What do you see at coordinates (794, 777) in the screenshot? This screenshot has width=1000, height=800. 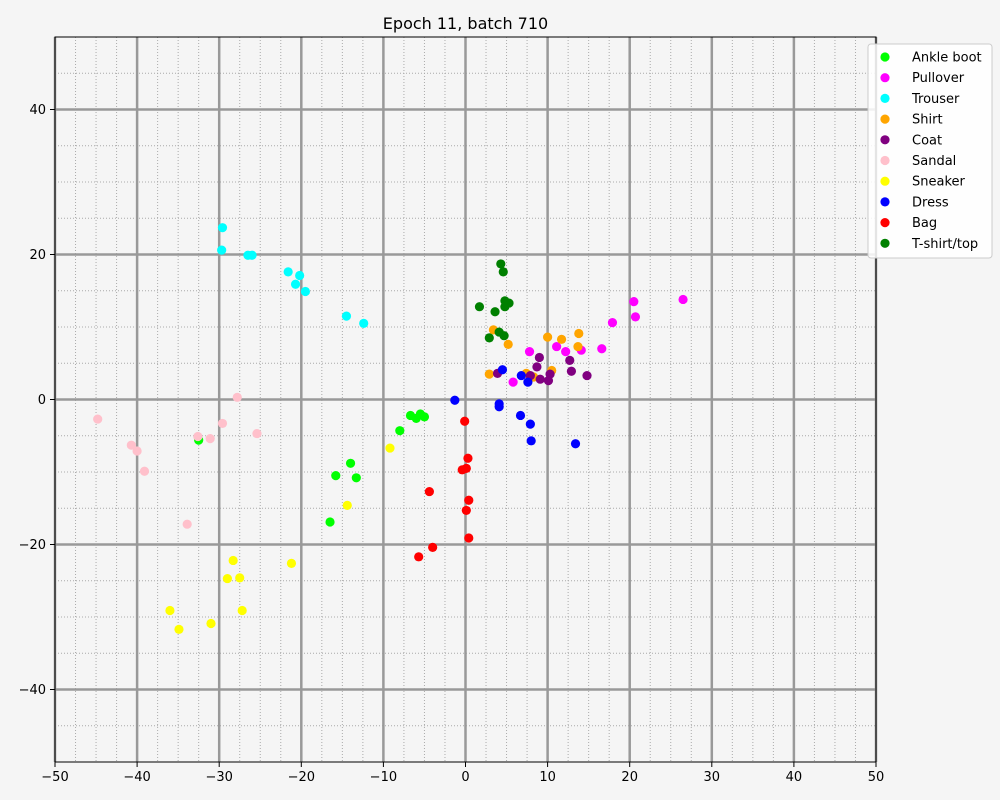 I see `x-tick-label: 40` at bounding box center [794, 777].